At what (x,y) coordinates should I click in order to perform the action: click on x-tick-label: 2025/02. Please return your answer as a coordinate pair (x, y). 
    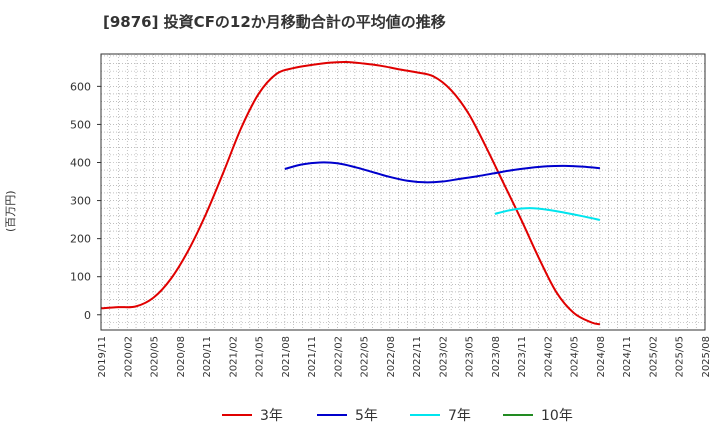
    Looking at the image, I should click on (653, 357).